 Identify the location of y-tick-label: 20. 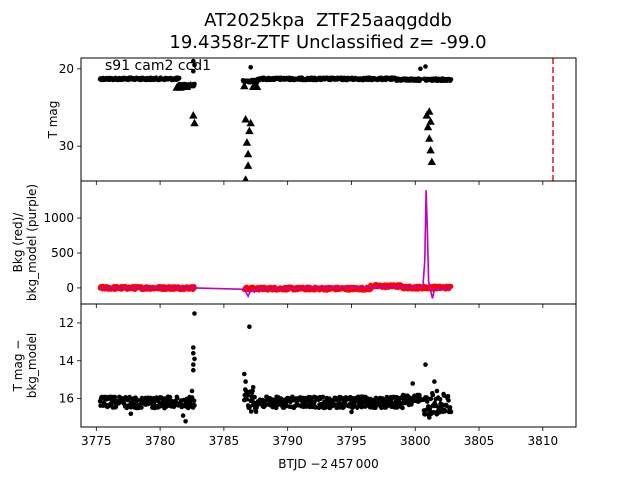
(66, 69).